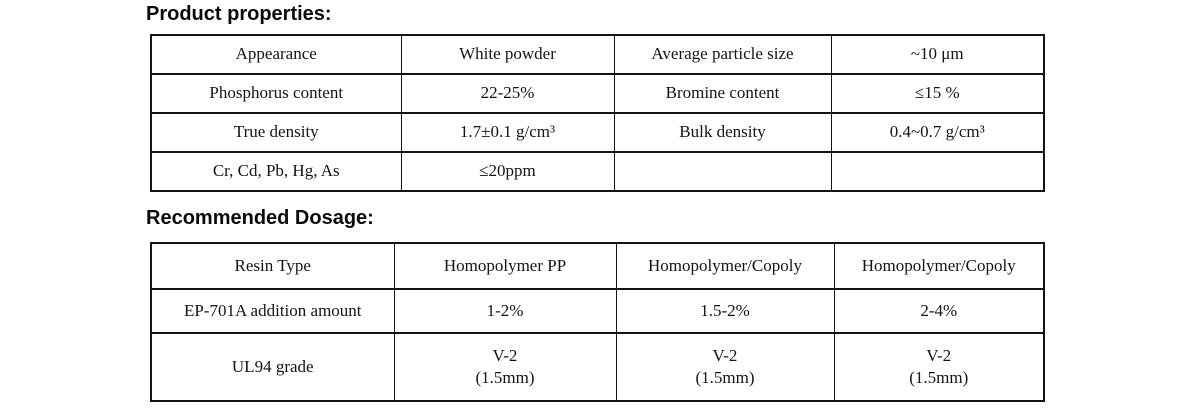  What do you see at coordinates (260, 218) in the screenshot?
I see `section-title-recommended-dosage: Recommended Dosage:` at bounding box center [260, 218].